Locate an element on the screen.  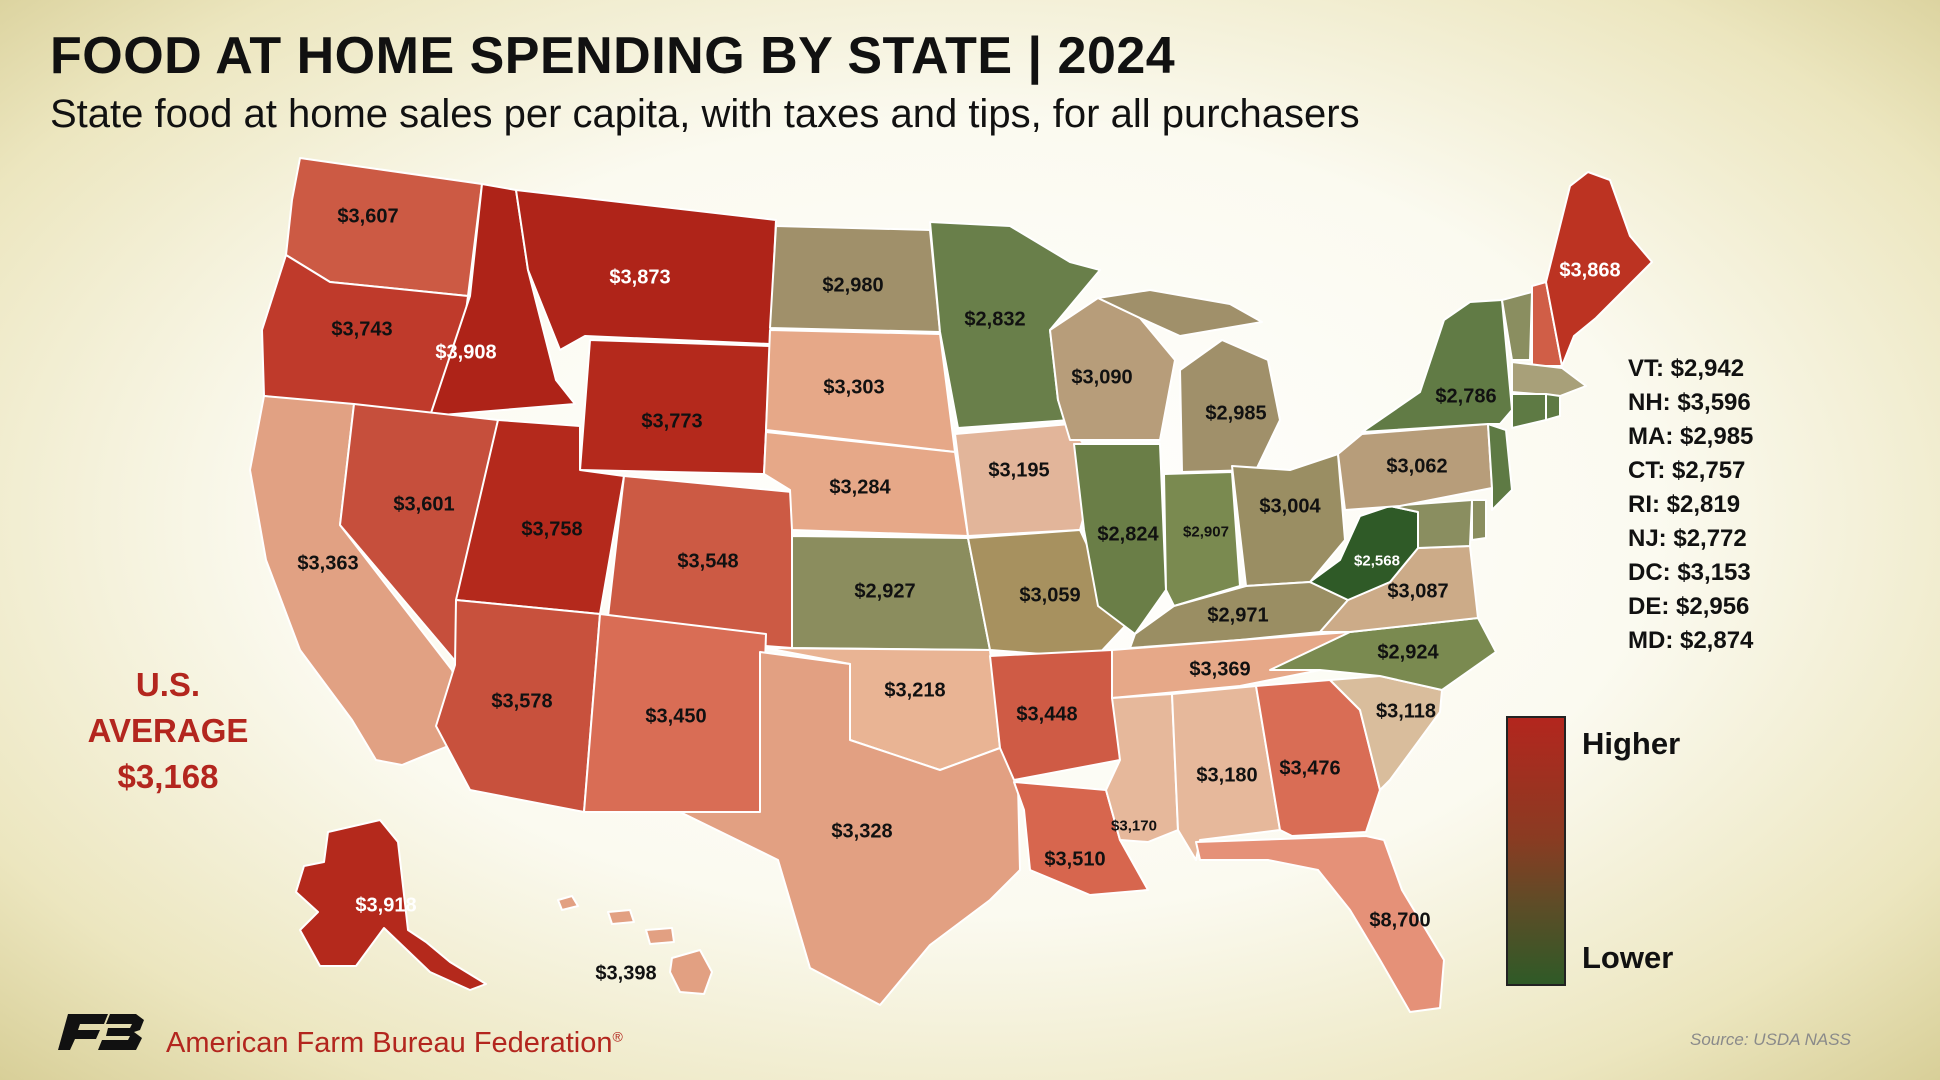
state-ct is located at coordinates (1529, 411).